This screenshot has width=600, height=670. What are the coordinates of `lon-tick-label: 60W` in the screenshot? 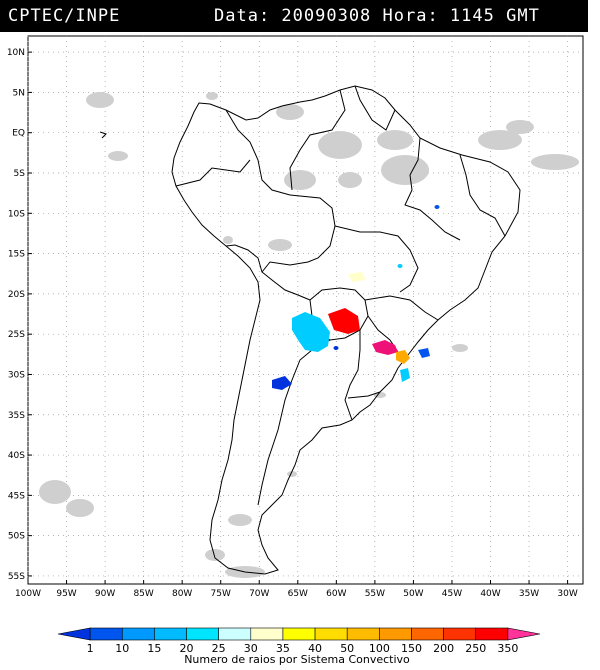 It's located at (336, 594).